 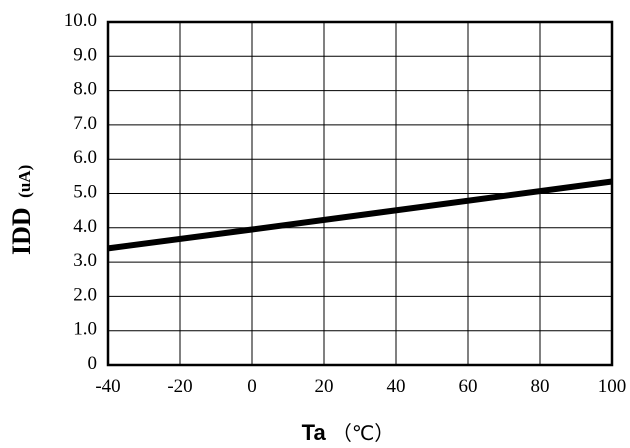 What do you see at coordinates (107, 386) in the screenshot?
I see `x-tick-label: -40` at bounding box center [107, 386].